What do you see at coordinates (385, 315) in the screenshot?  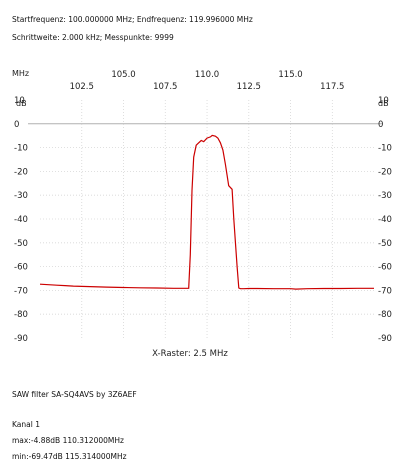 I see `y-tick-right: -80` at bounding box center [385, 315].